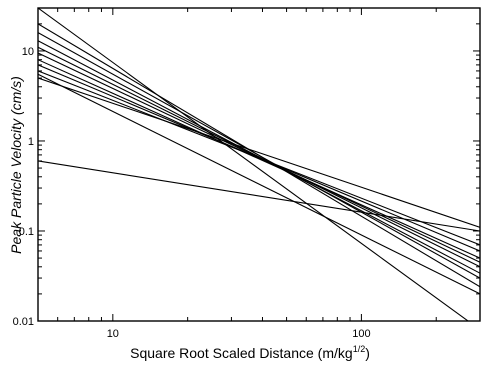 The height and width of the screenshot is (370, 485). What do you see at coordinates (26, 232) in the screenshot?
I see `y-tick-label: 0.1` at bounding box center [26, 232].